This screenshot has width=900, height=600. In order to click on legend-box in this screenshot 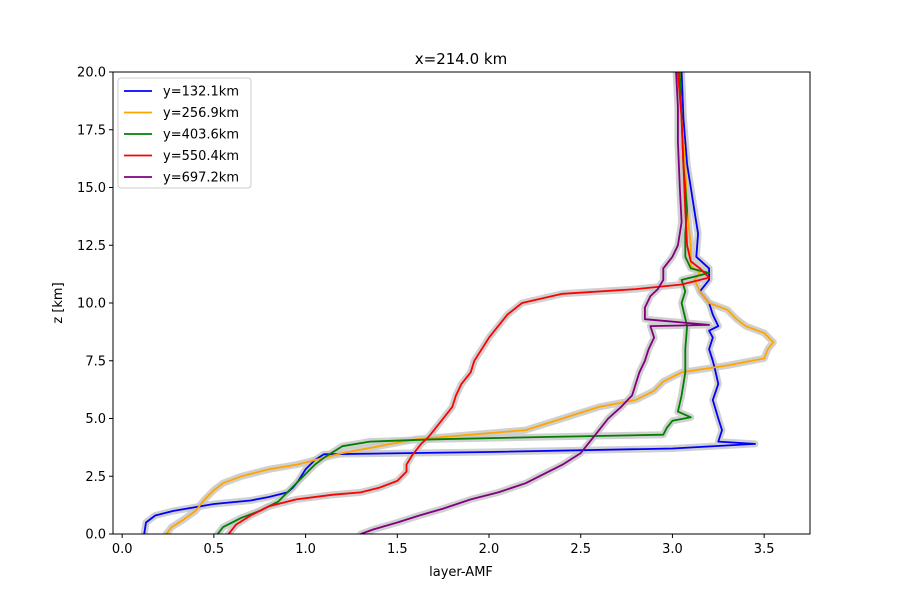, I will do `click(184, 133)`.